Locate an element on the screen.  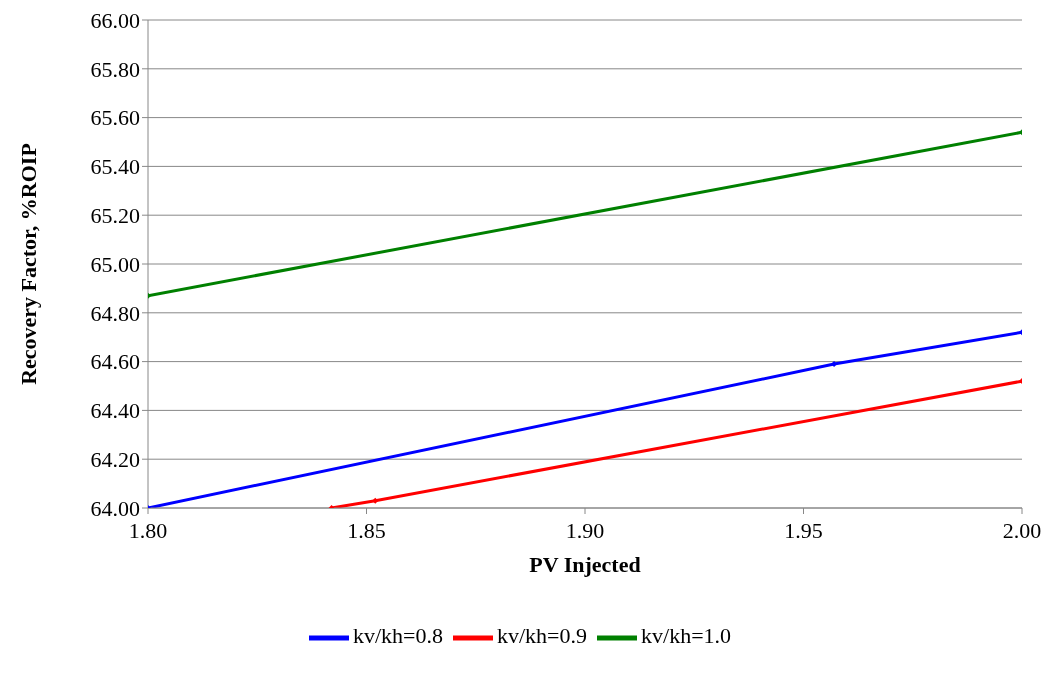
y-tick-label: 65.60 is located at coordinates (115, 118).